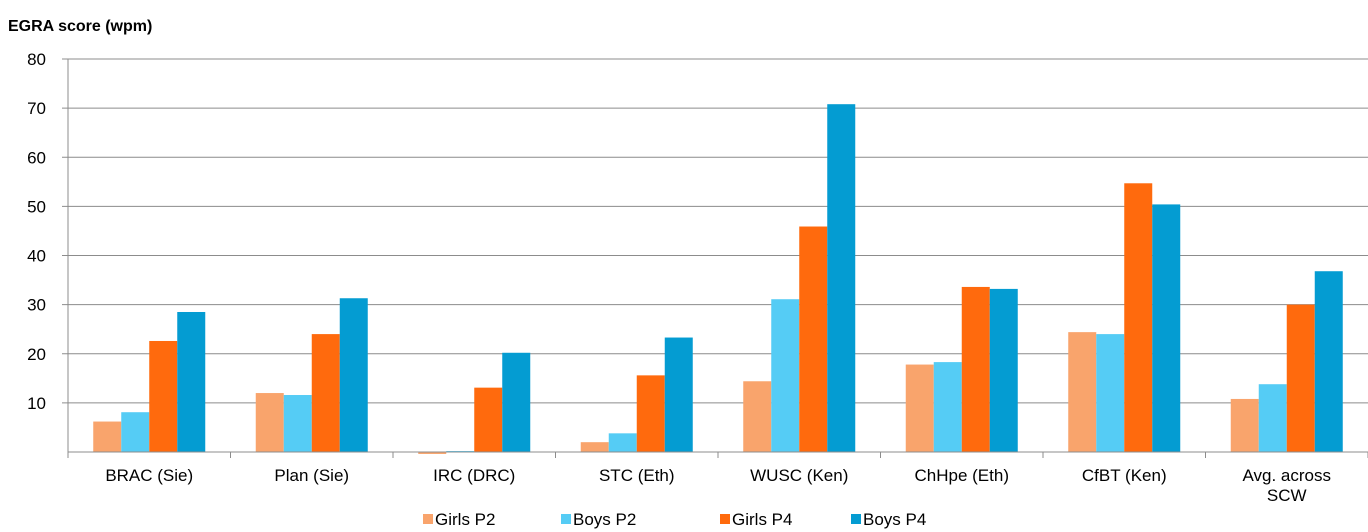  Describe the element at coordinates (80, 26) in the screenshot. I see `chart-title: EGRA score (wpm)` at that location.